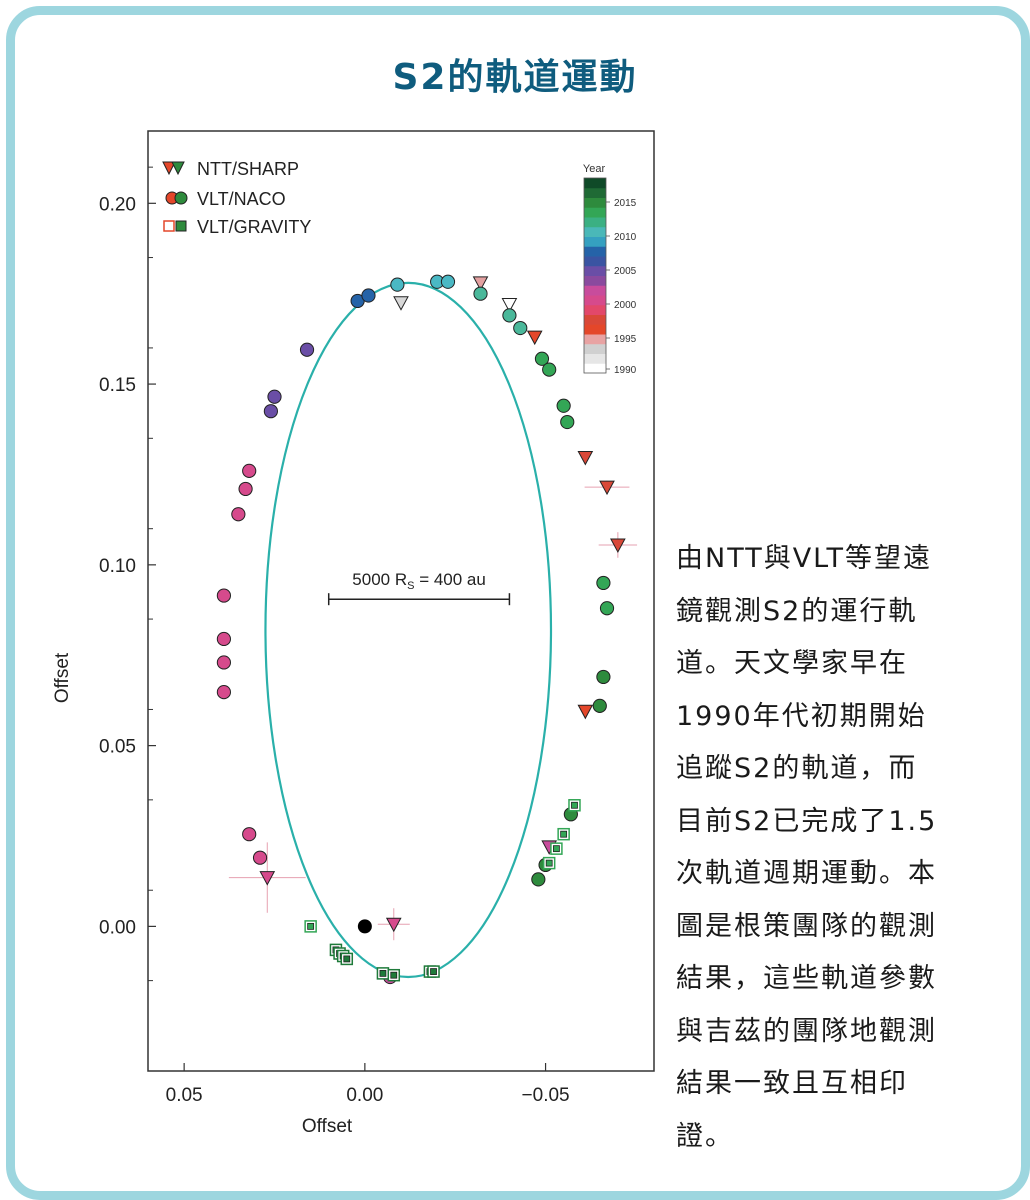 The width and height of the screenshot is (1030, 1200). Describe the element at coordinates (117, 385) in the screenshot. I see `y-tick-label: 0.15` at that location.